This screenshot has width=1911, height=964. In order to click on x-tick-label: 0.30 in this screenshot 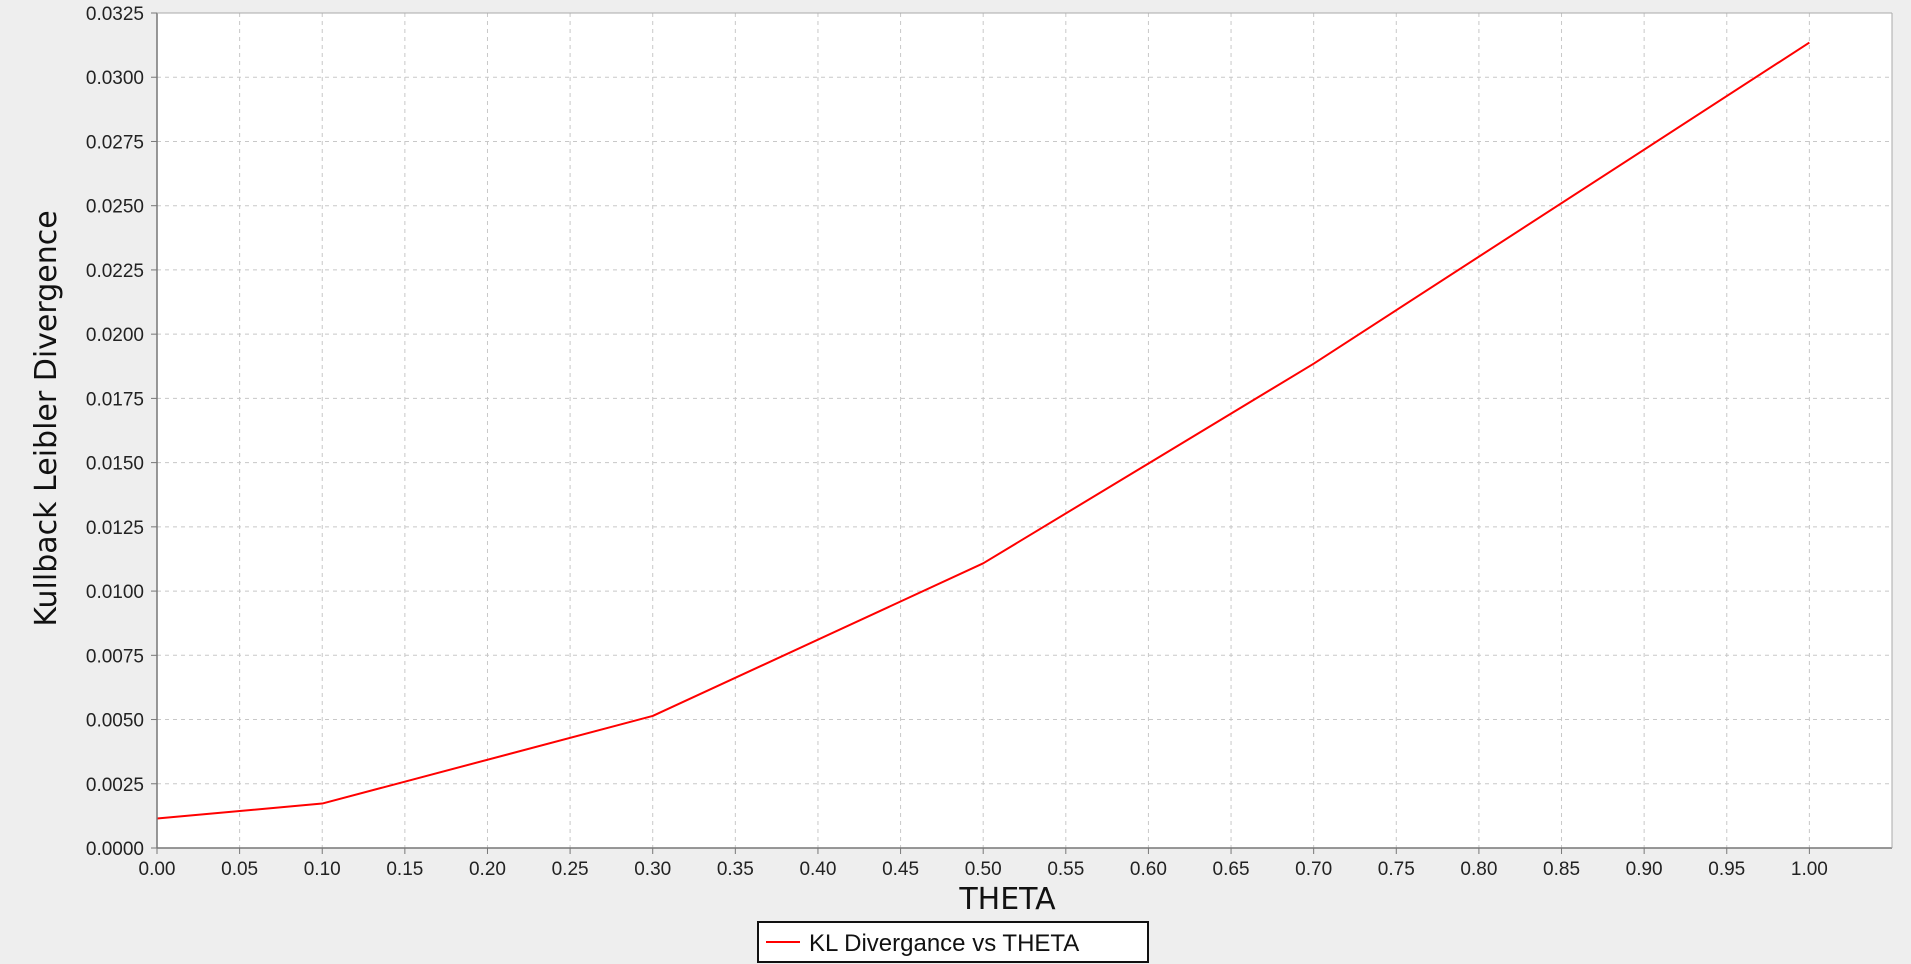, I will do `click(652, 869)`.